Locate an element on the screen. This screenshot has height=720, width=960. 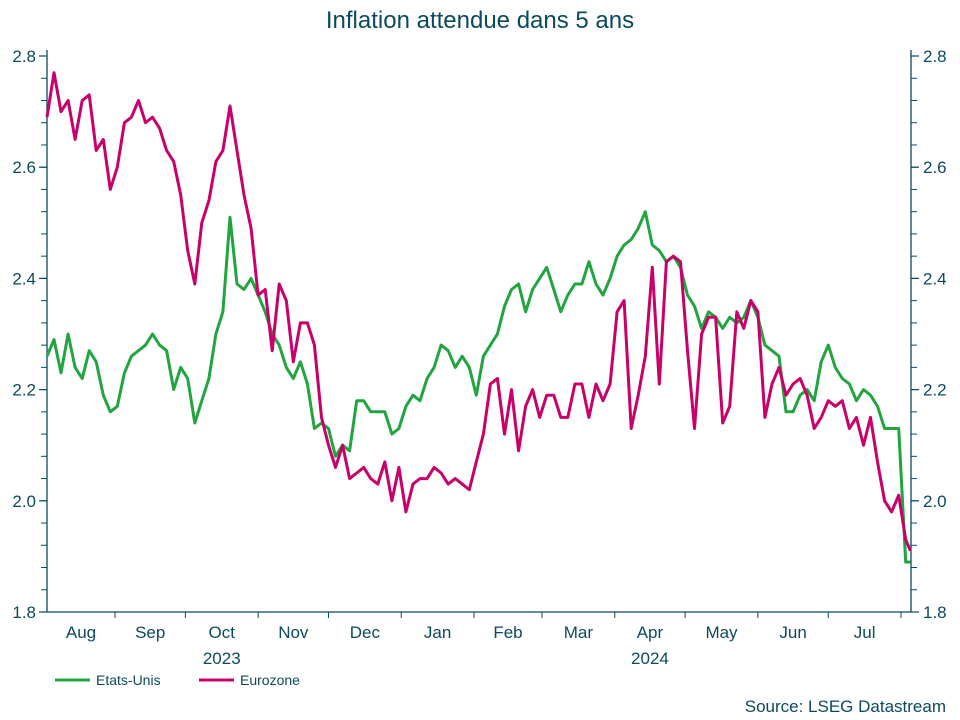
year-label: 2024 is located at coordinates (650, 658).